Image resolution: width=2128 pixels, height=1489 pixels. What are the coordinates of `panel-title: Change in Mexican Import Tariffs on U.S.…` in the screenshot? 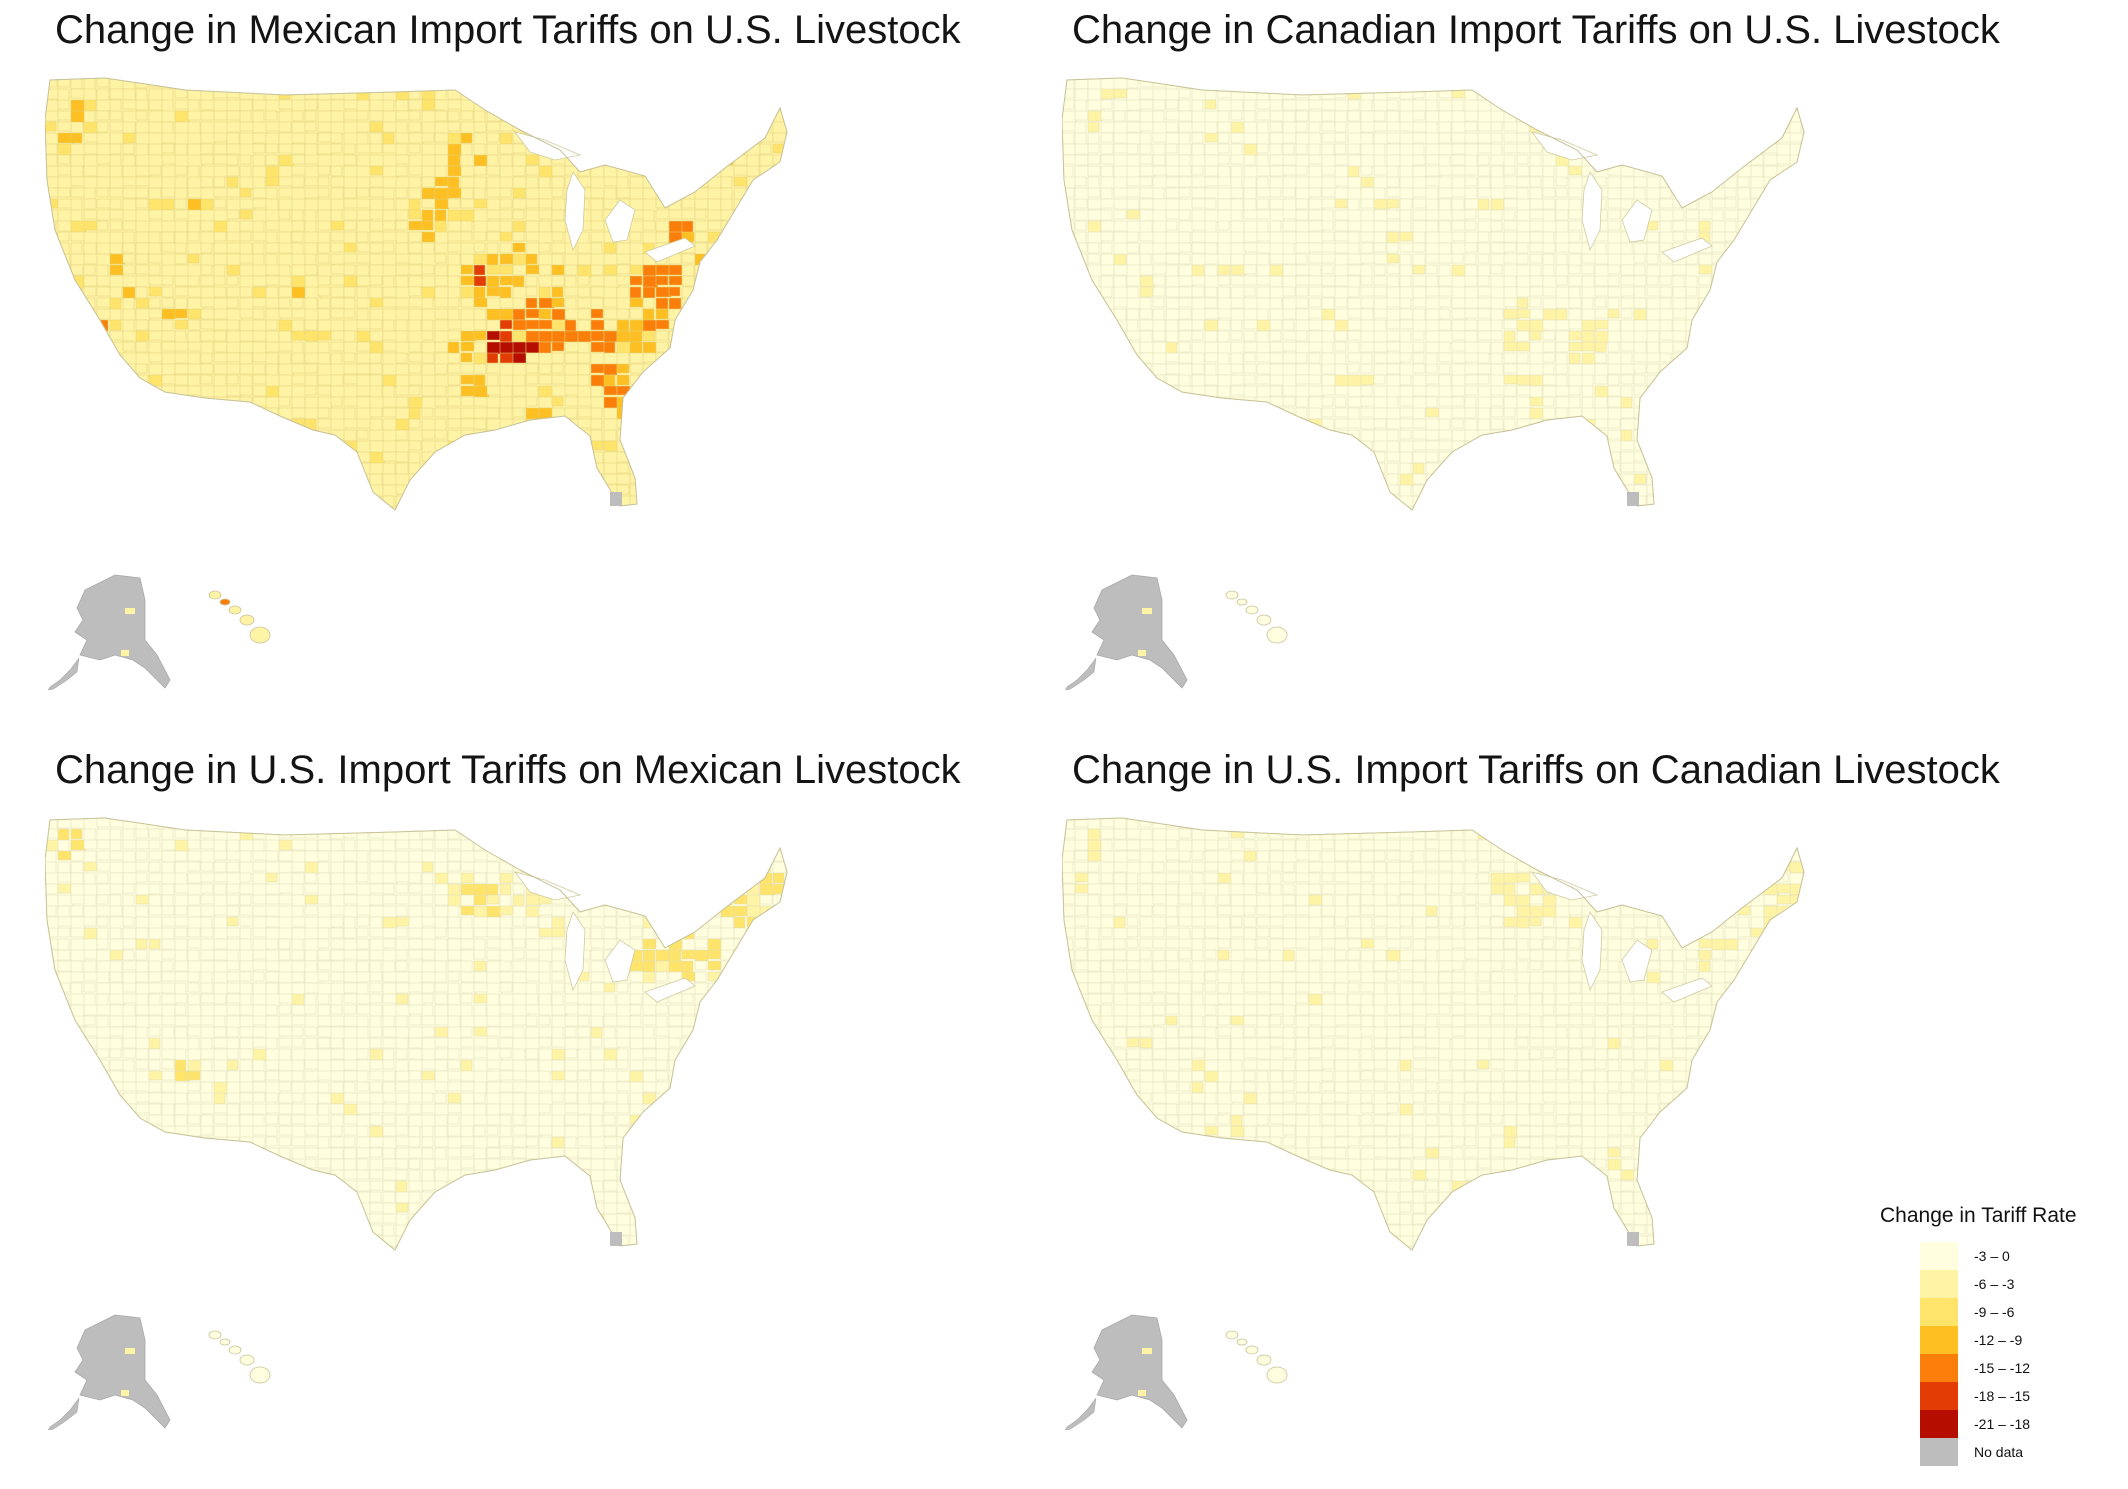 It's located at (508, 30).